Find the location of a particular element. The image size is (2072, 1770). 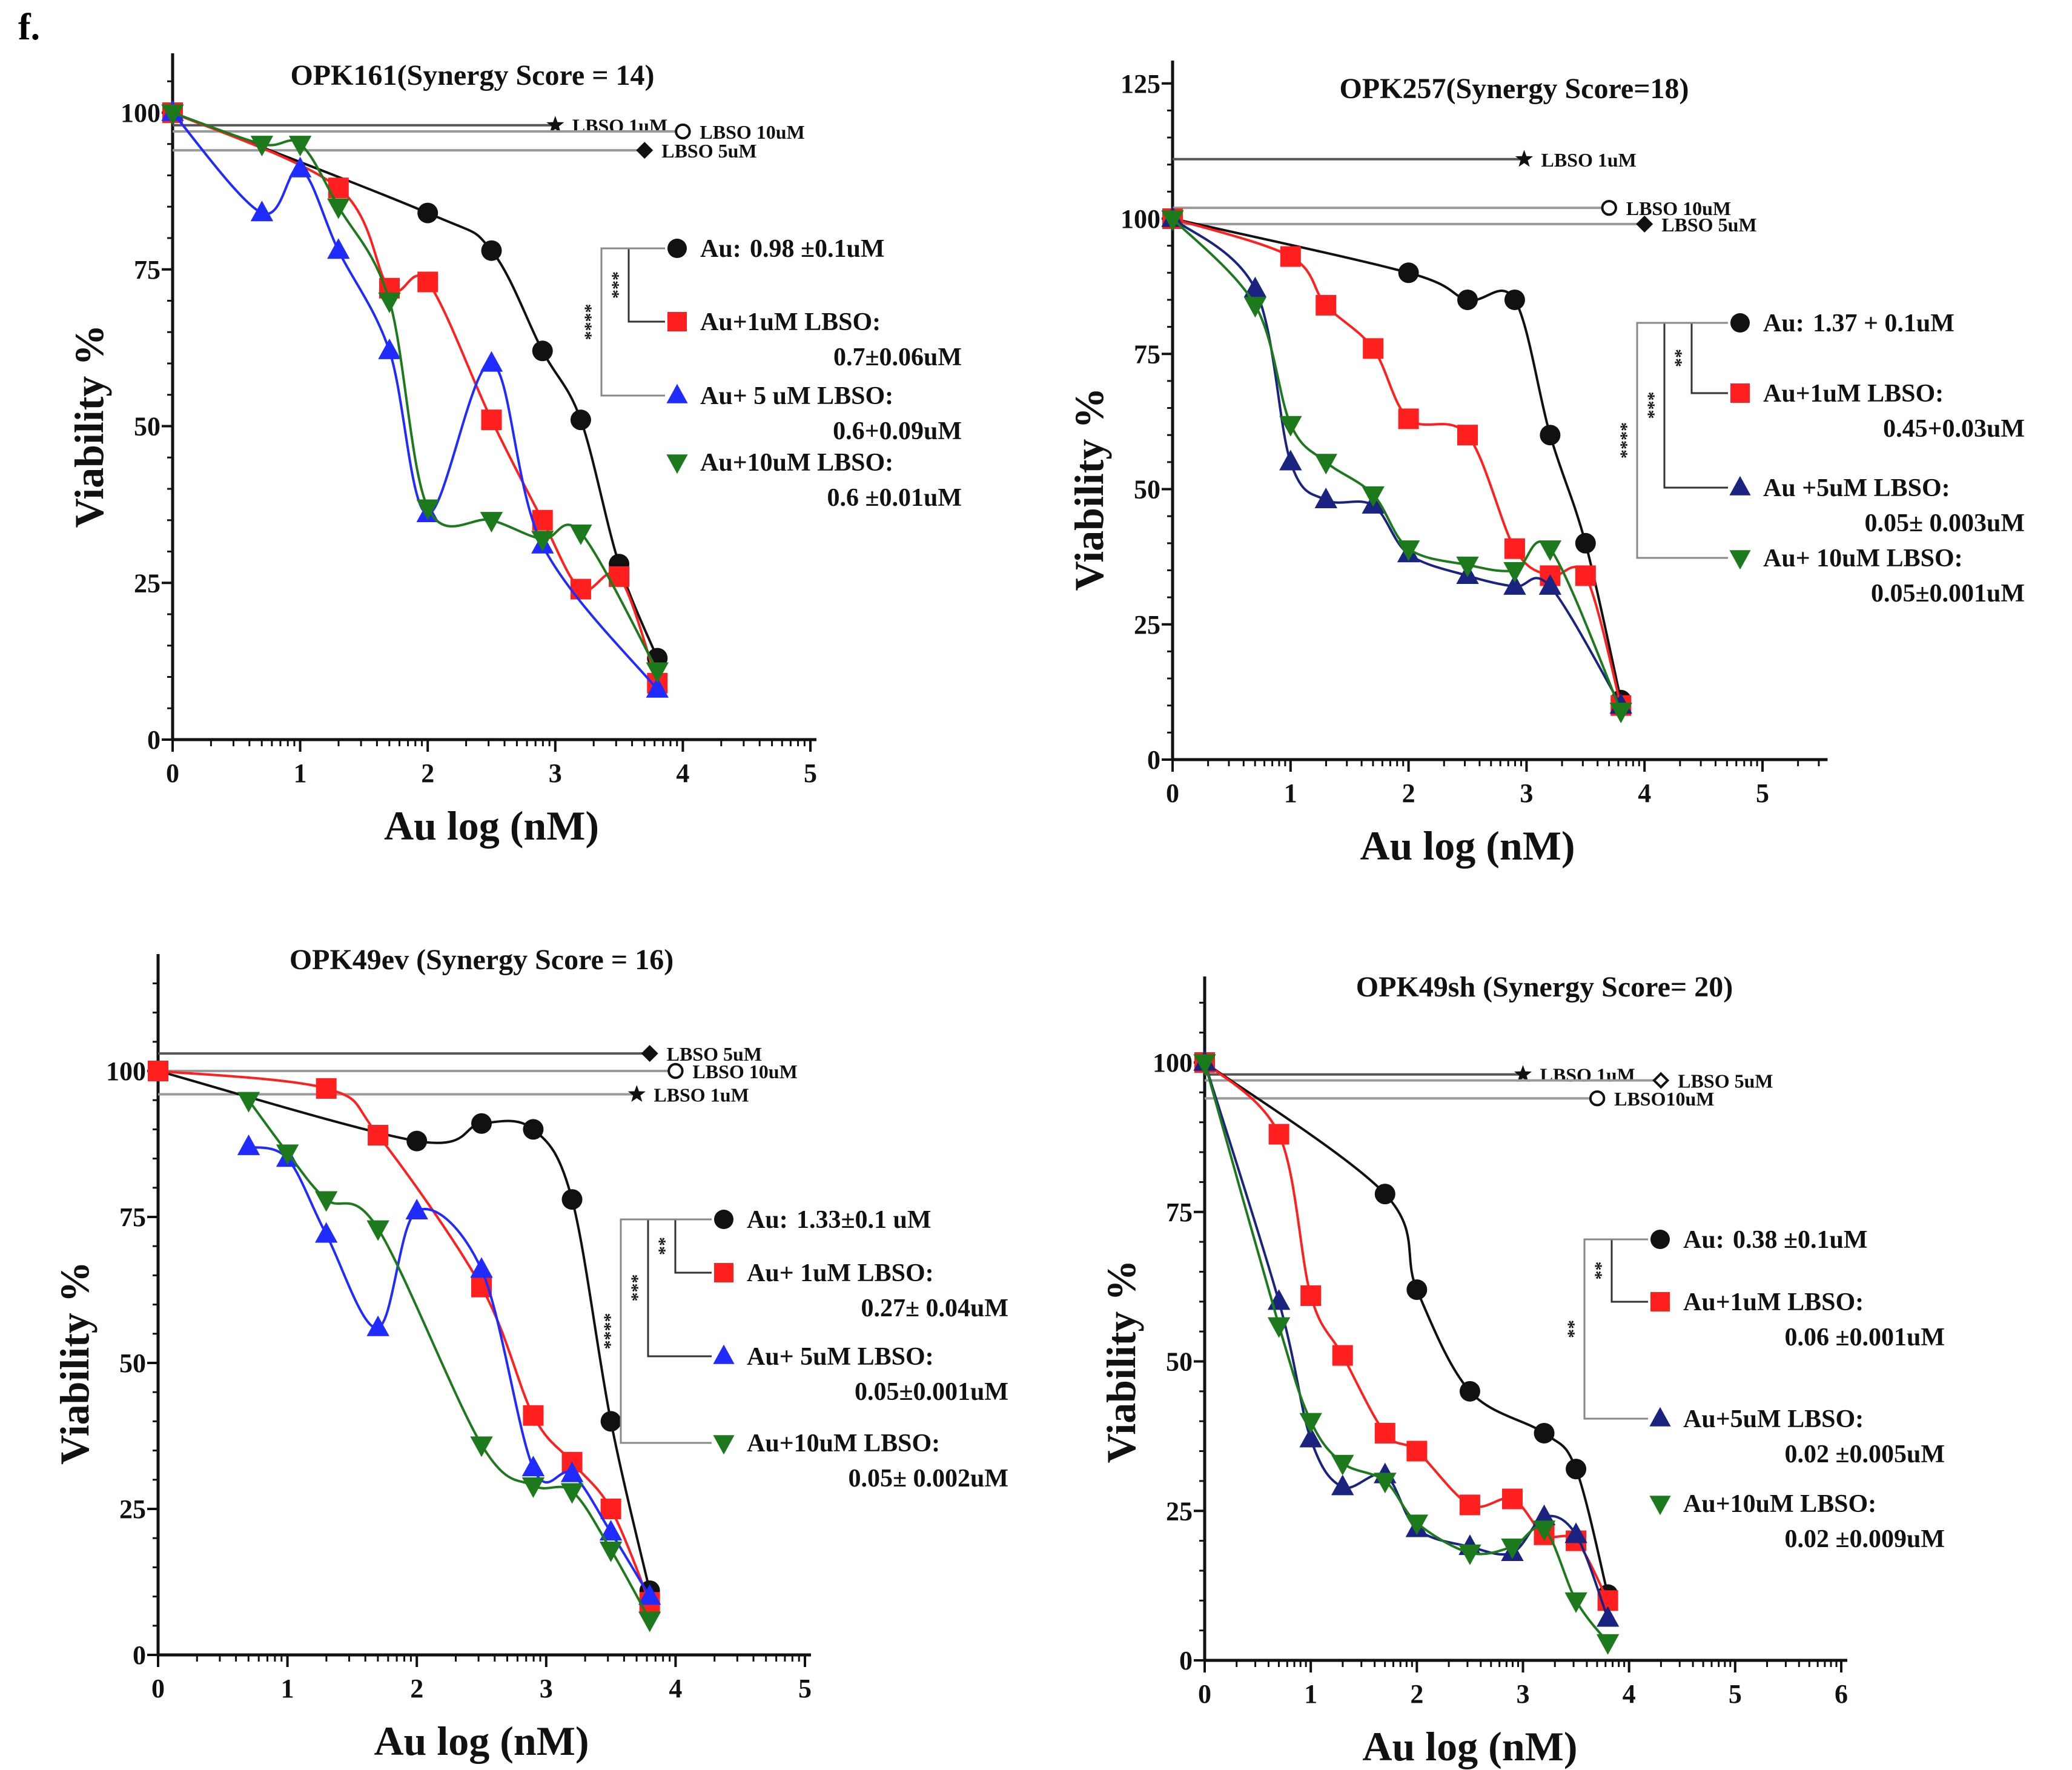

y-tick-label: 50 is located at coordinates (147, 427).